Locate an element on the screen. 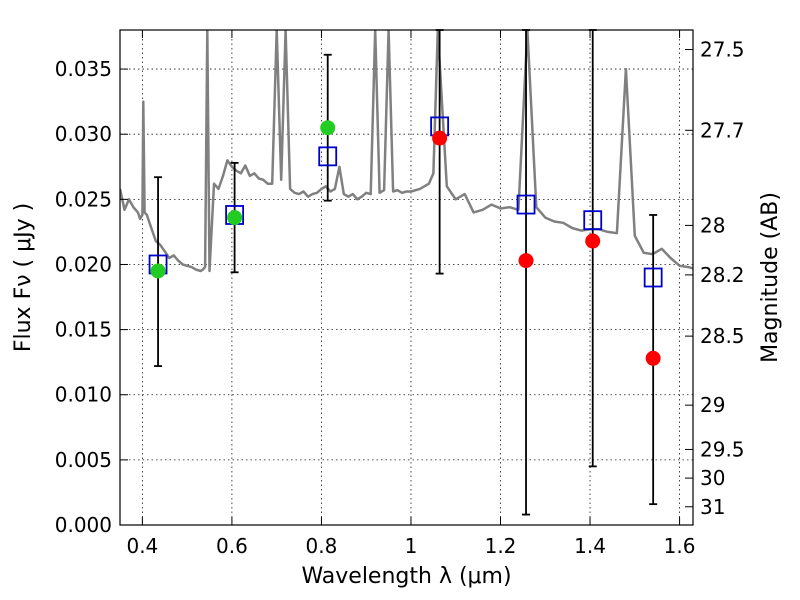 The image size is (800, 600). y-tick-label: 0.030 is located at coordinates (83, 134).